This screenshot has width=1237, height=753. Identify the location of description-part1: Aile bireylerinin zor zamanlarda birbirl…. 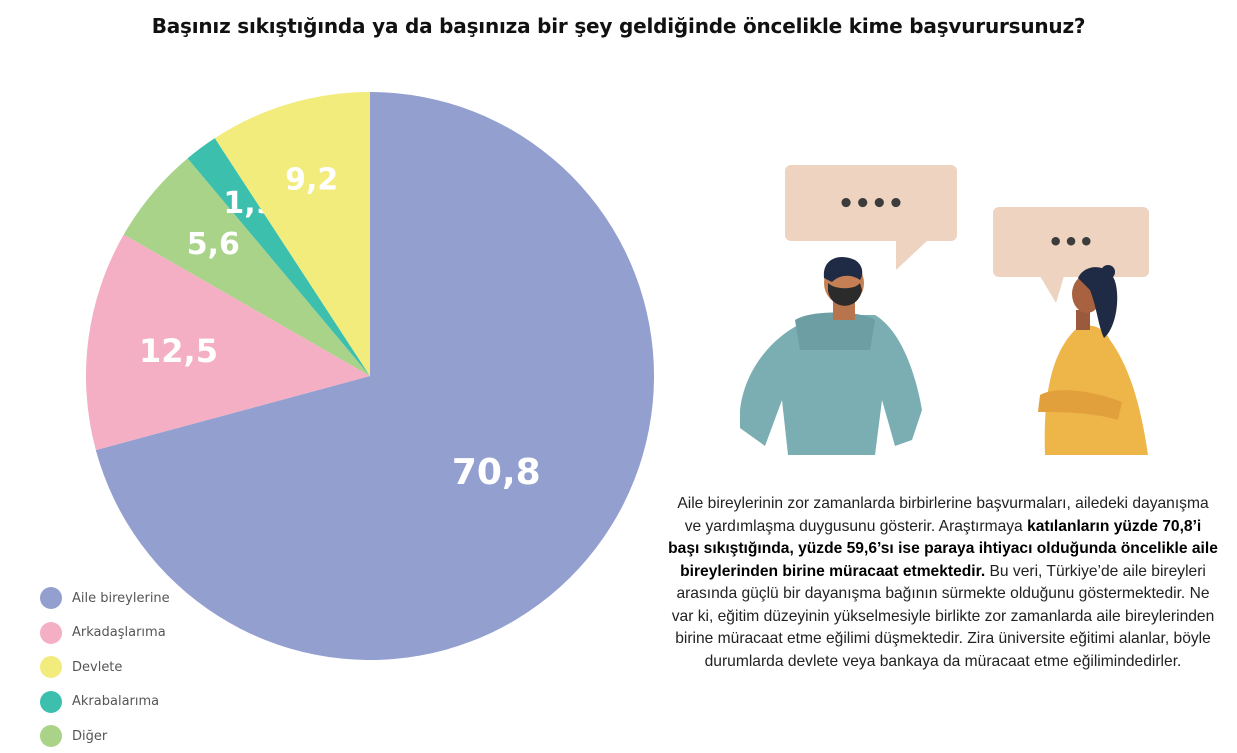
(943, 515).